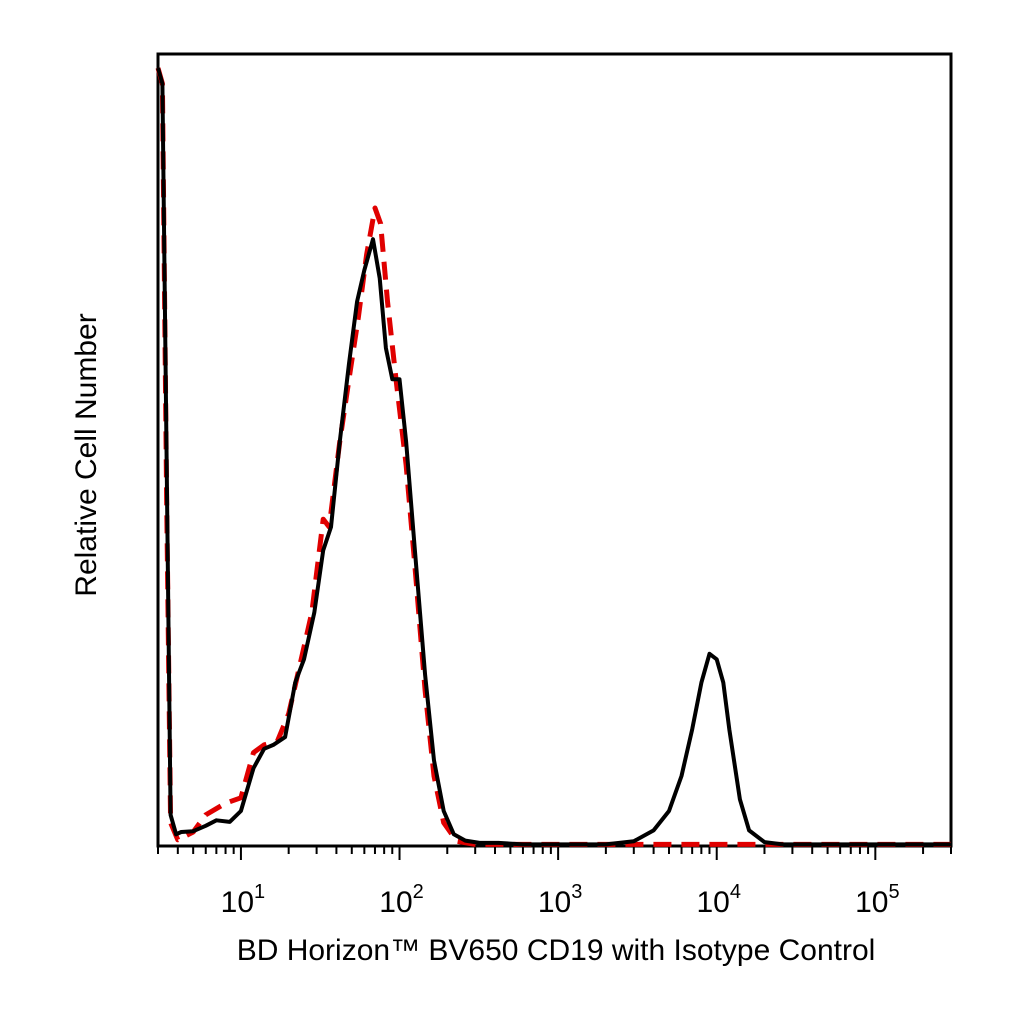  What do you see at coordinates (554, 853) in the screenshot?
I see `x-axis-ticks` at bounding box center [554, 853].